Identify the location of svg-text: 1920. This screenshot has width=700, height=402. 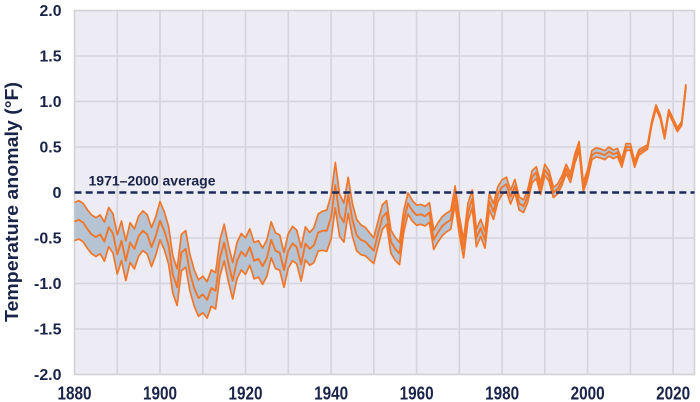
(246, 393).